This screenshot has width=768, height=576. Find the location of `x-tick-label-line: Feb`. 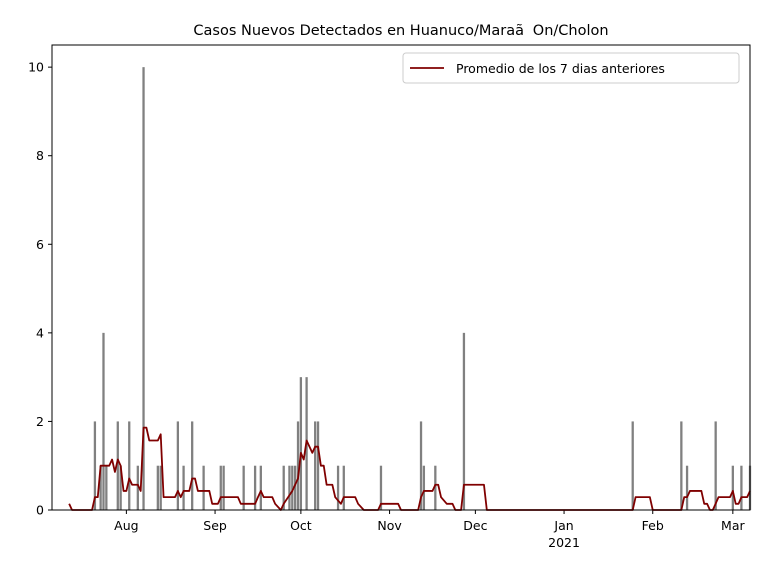

x-tick-label-line: Feb is located at coordinates (653, 525).